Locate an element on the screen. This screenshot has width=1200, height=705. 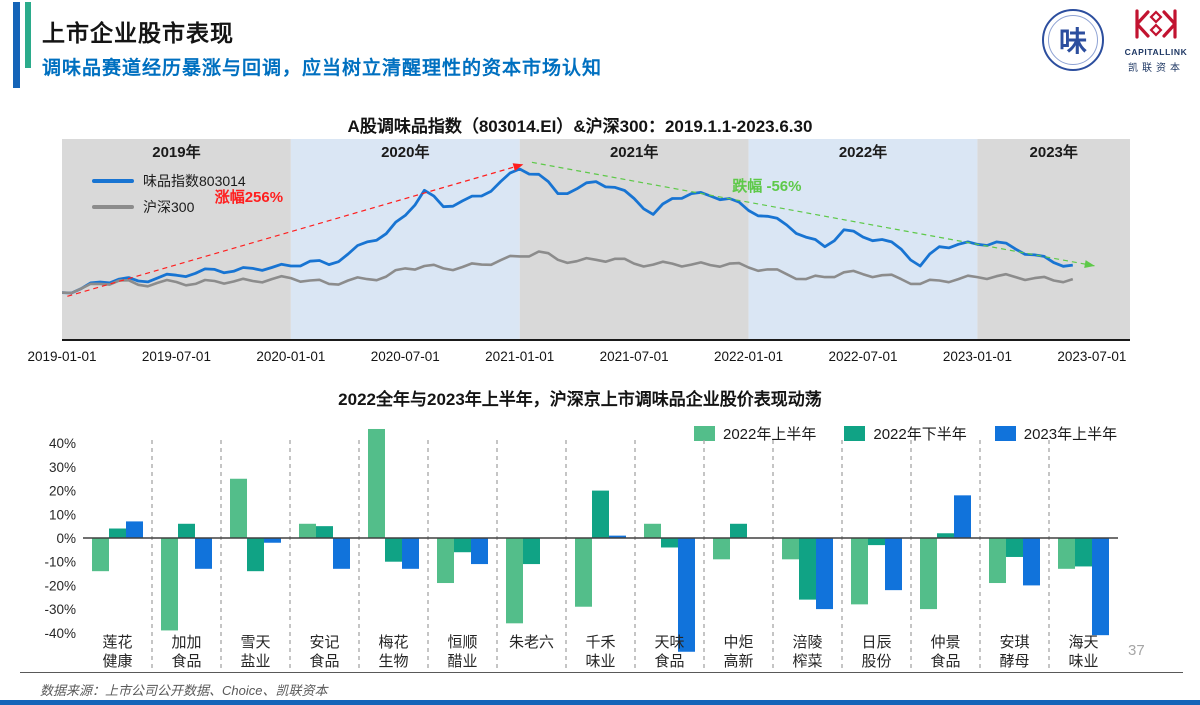
data-source: 数据来源：上市公司公开数据、Choice、凯联资本 is located at coordinates (184, 690).